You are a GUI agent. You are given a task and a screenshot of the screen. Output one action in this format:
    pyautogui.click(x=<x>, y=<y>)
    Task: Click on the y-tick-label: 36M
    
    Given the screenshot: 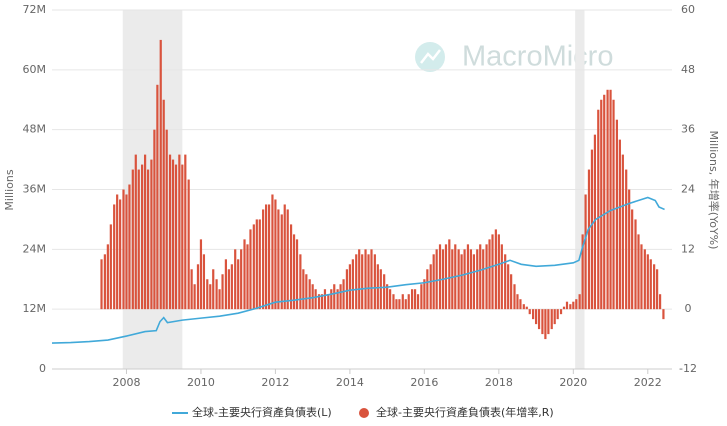 What is the action you would take?
    pyautogui.click(x=35, y=189)
    